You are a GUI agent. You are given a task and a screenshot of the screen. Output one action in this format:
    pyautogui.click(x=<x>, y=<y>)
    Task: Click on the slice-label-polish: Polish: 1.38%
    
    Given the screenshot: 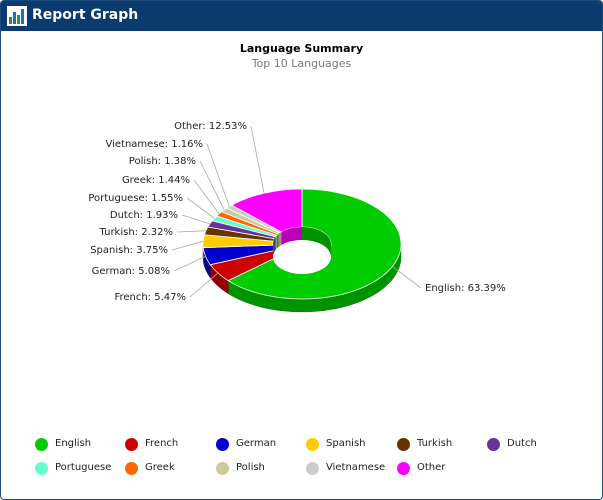 What is the action you would take?
    pyautogui.click(x=162, y=161)
    